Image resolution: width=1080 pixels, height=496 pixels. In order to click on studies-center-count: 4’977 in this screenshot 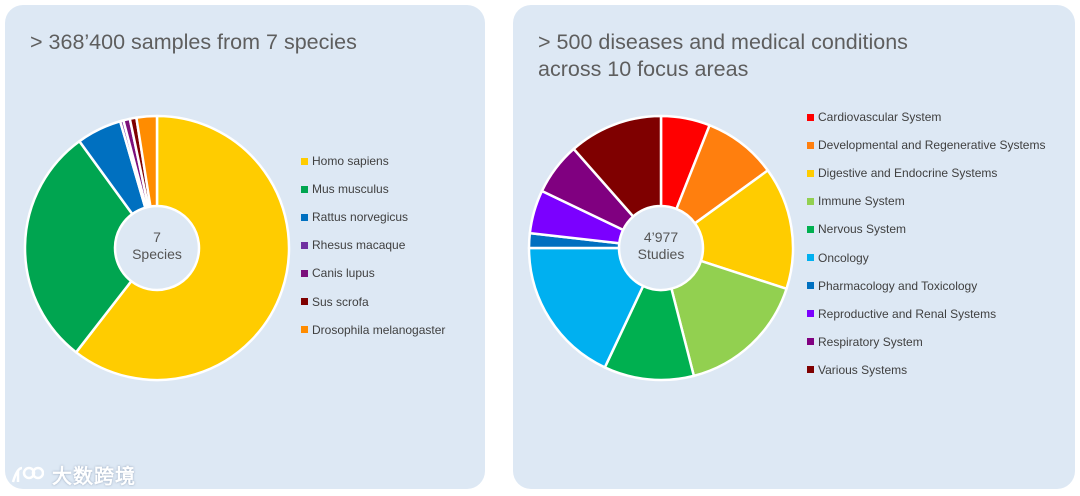, I will do `click(661, 237)`.